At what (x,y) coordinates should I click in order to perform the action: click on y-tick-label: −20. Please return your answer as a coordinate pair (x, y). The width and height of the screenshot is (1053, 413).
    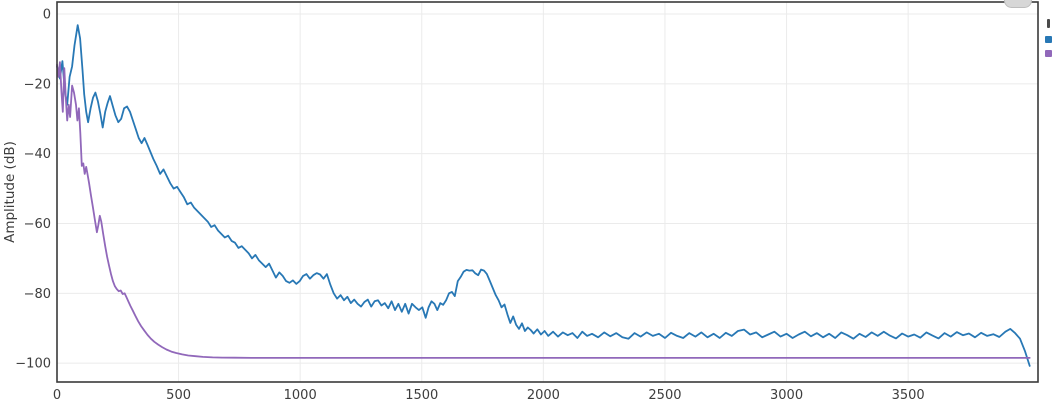
    Looking at the image, I should click on (37, 84).